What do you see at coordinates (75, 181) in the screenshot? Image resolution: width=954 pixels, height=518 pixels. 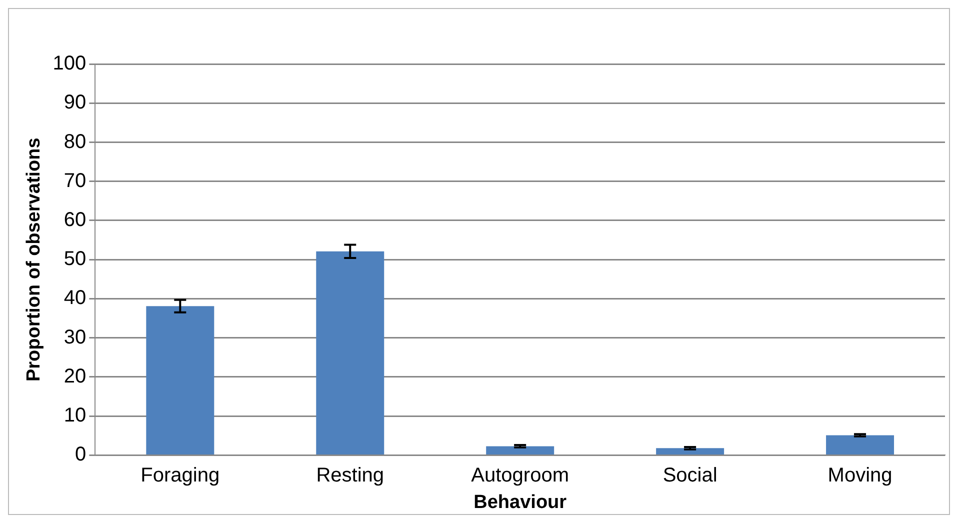 I see `y-tick-label: 70` at bounding box center [75, 181].